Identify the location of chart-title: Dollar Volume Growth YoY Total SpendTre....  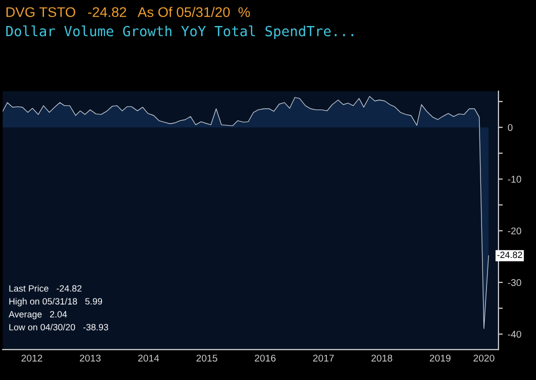
(180, 33).